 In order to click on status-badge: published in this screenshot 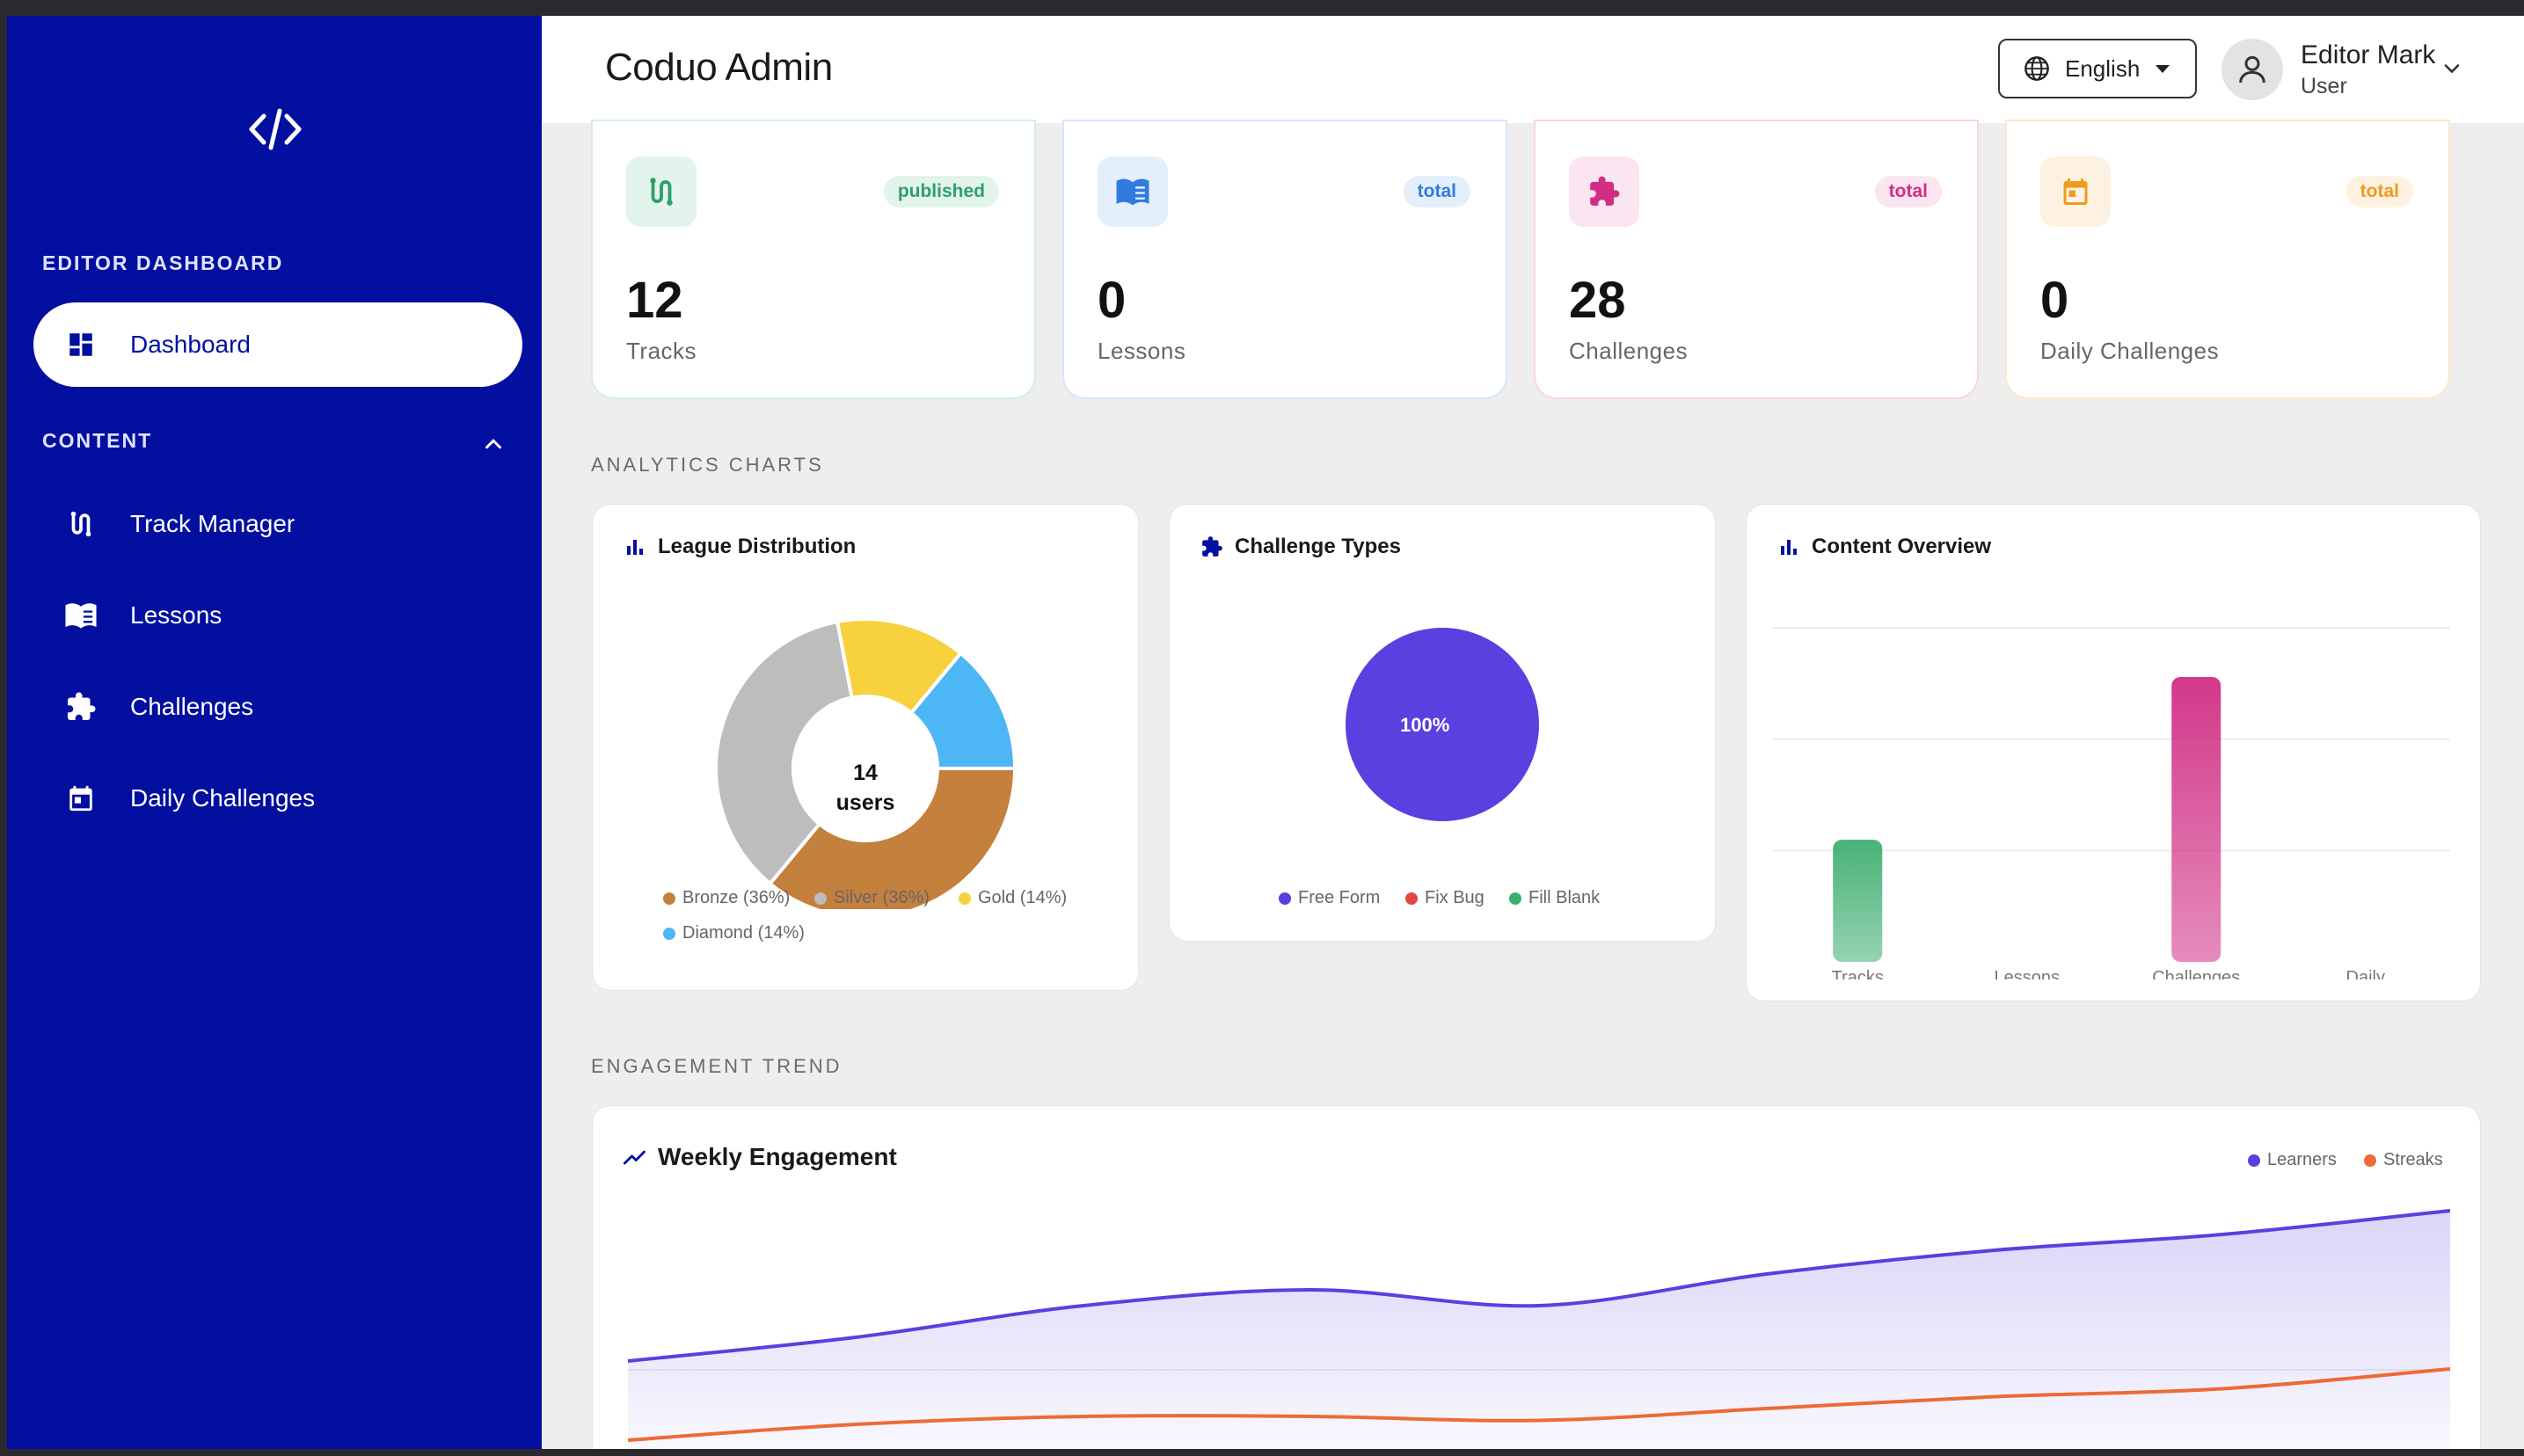, I will do `click(941, 191)`.